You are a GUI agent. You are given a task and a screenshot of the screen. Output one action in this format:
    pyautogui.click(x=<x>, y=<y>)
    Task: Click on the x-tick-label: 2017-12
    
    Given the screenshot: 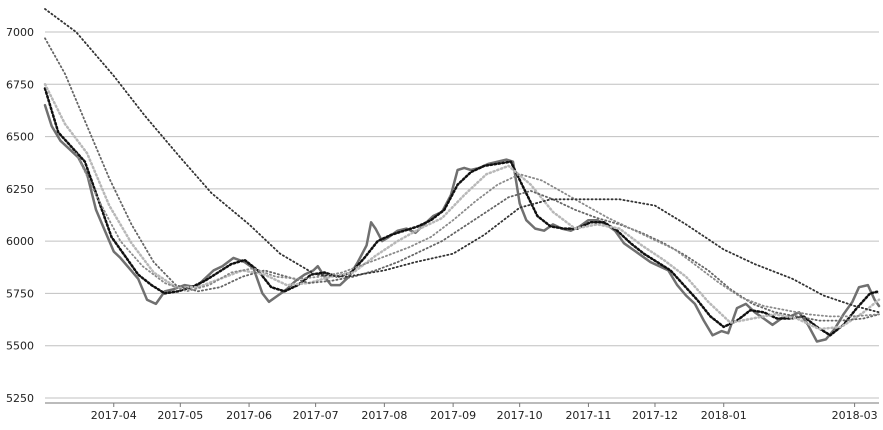 What is the action you would take?
    pyautogui.click(x=655, y=415)
    